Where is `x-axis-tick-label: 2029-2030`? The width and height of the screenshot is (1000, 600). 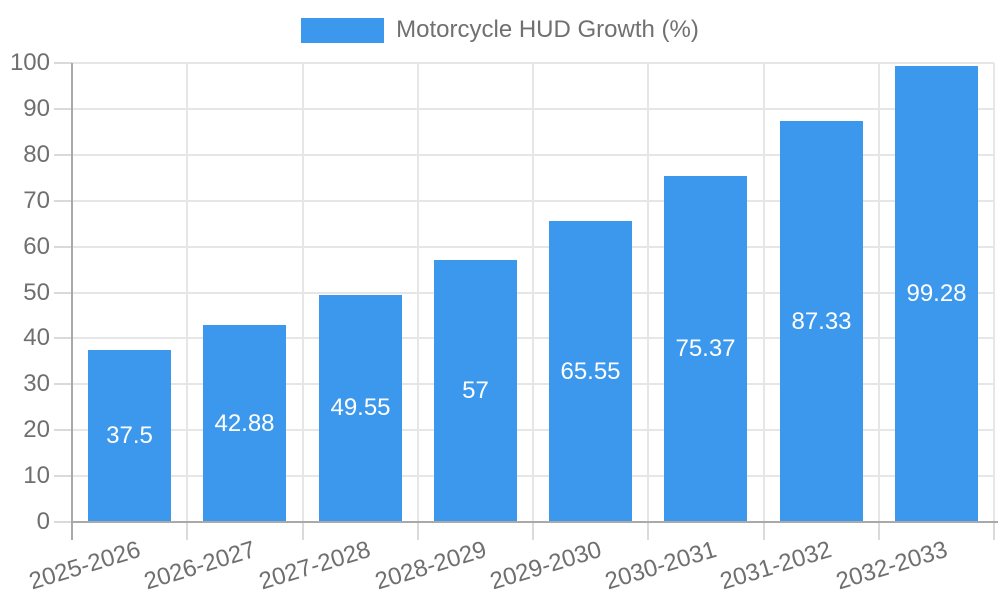 x-axis-tick-label: 2029-2030 is located at coordinates (545, 566).